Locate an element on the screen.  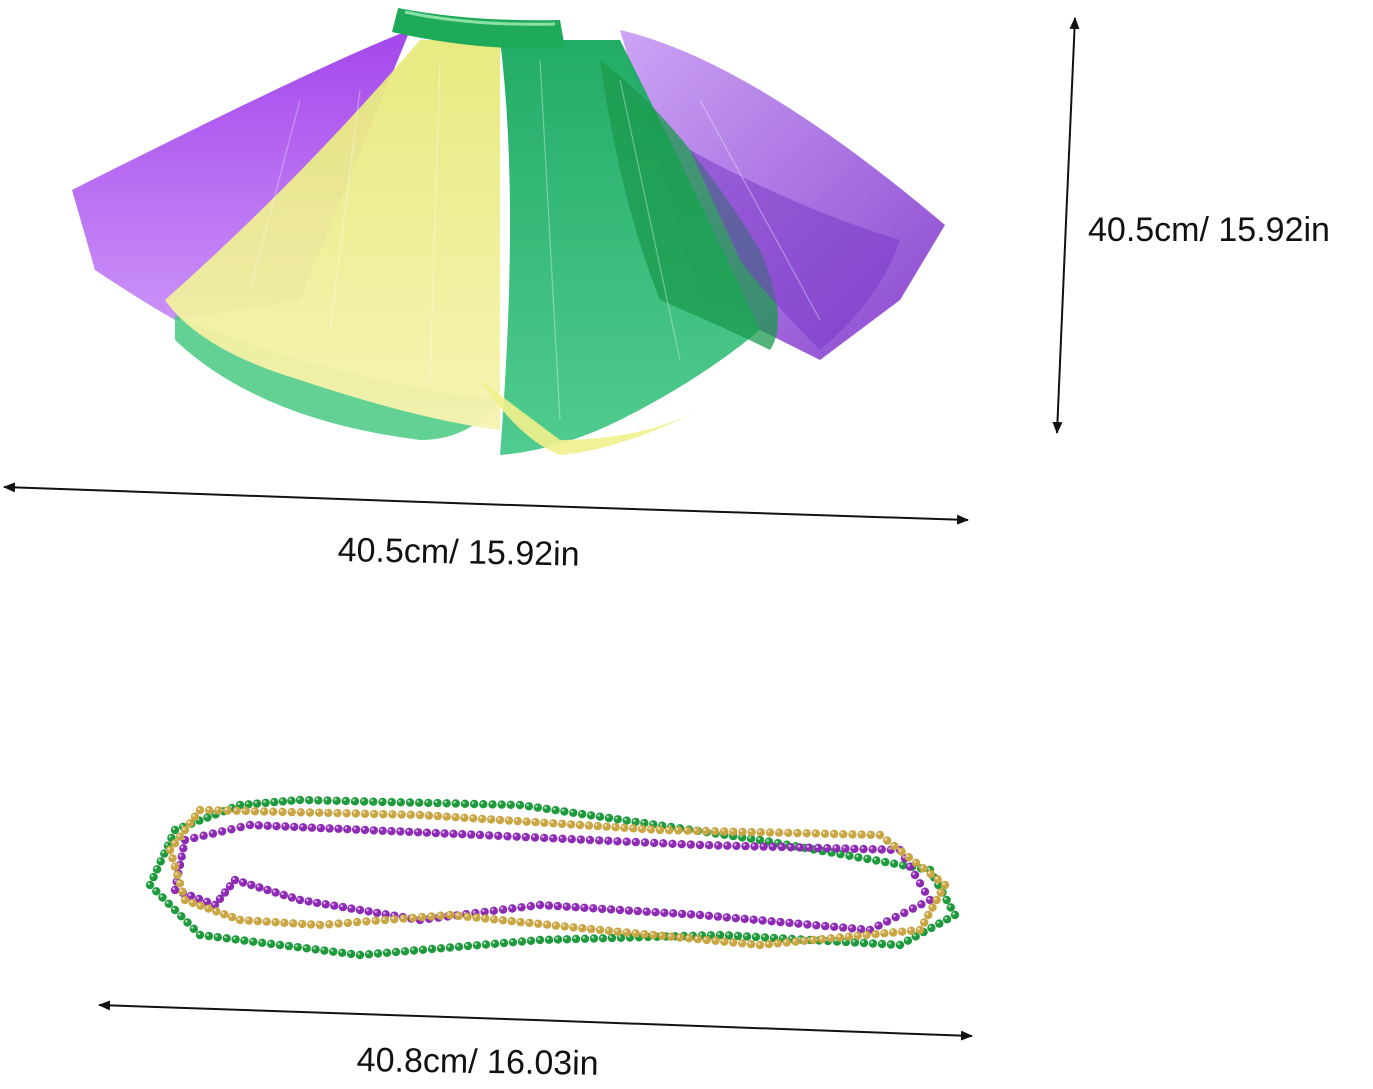
beads-width-arrow is located at coordinates (753, 1030).